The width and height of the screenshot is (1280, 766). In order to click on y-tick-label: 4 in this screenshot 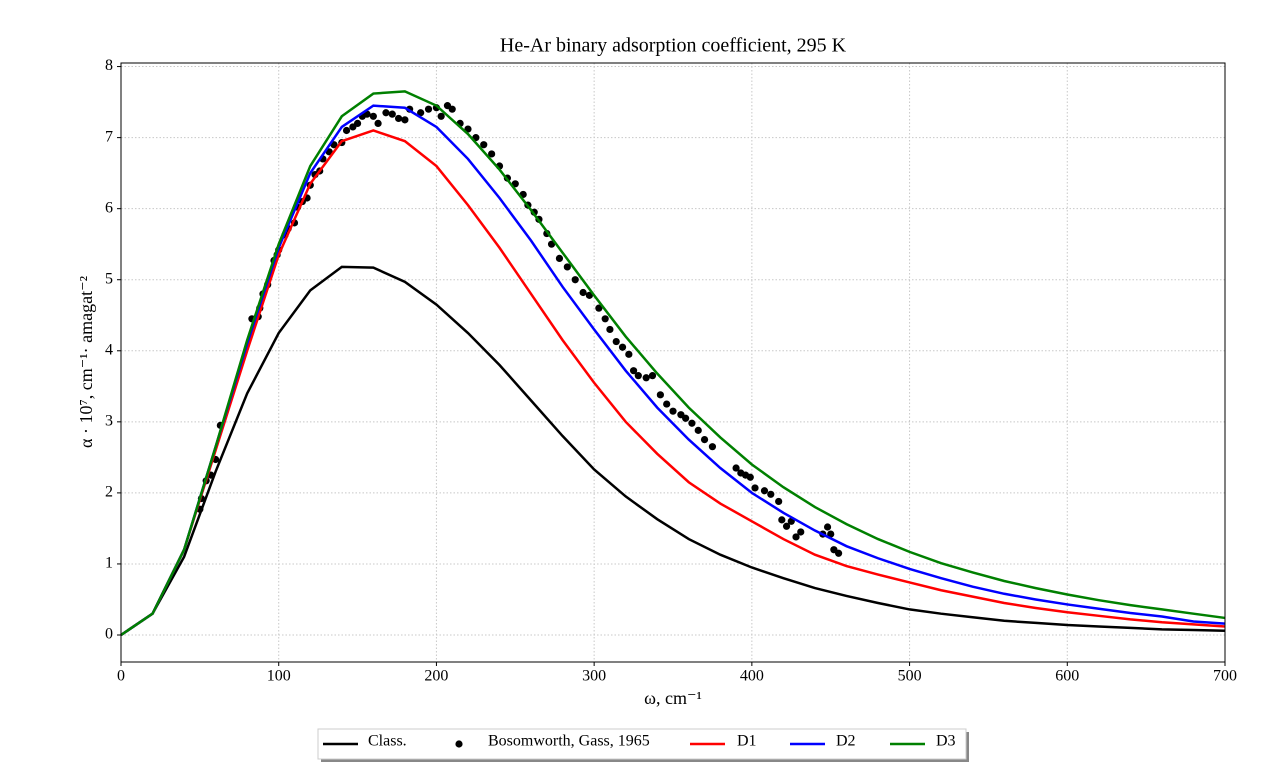, I will do `click(109, 349)`.